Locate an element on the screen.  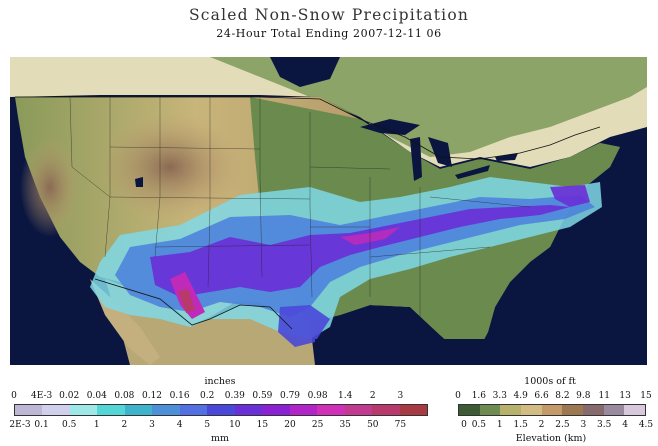
great-salt-lake is located at coordinates (139, 182).